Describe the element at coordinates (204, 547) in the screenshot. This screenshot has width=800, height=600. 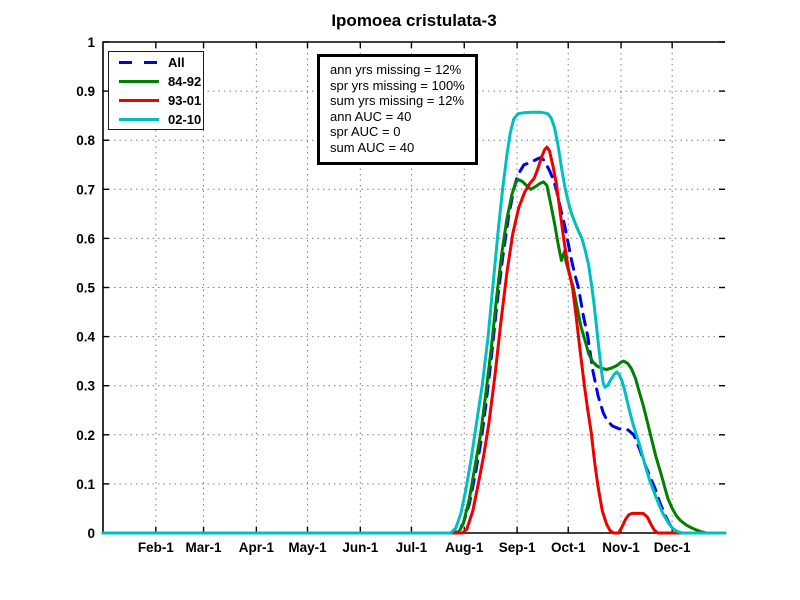
I see `x-tick-label: Mar-1` at that location.